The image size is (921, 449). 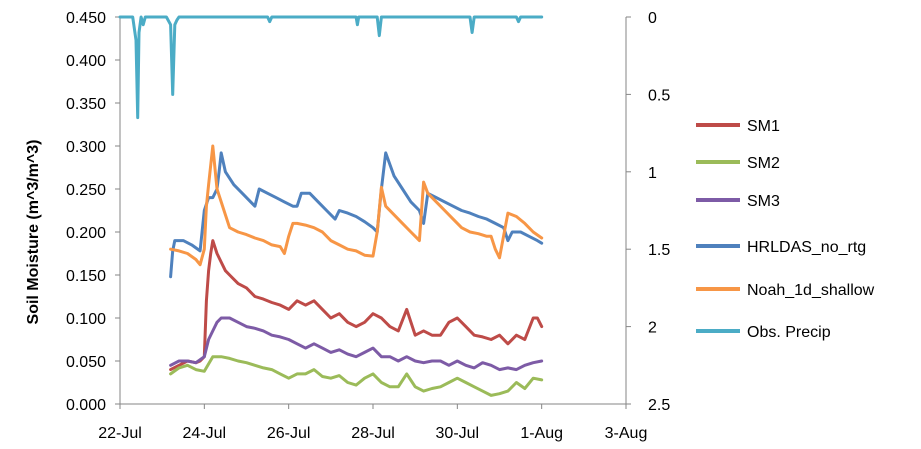 What do you see at coordinates (86, 362) in the screenshot?
I see `y-tick-label: 0.050` at bounding box center [86, 362].